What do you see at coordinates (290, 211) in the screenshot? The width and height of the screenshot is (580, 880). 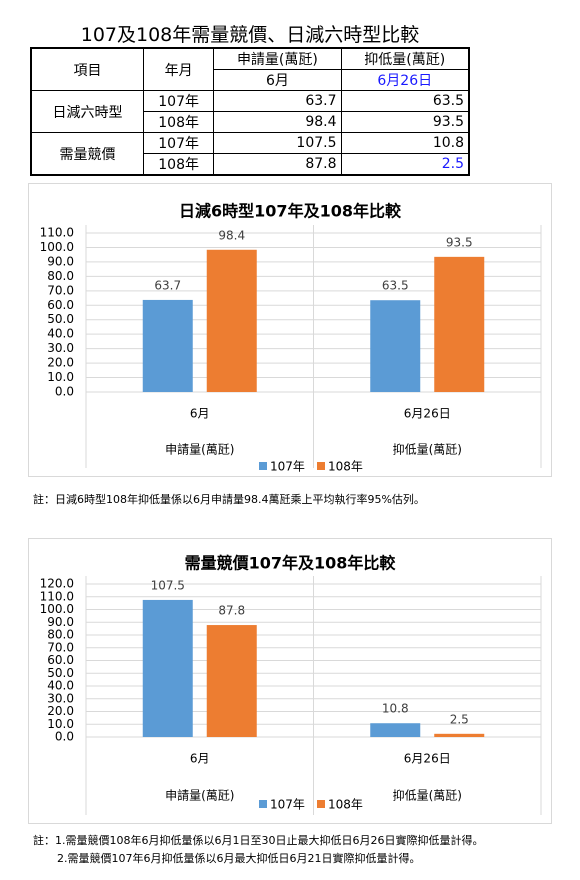 I see `chart-title: 日減6時型107年及108年比較` at bounding box center [290, 211].